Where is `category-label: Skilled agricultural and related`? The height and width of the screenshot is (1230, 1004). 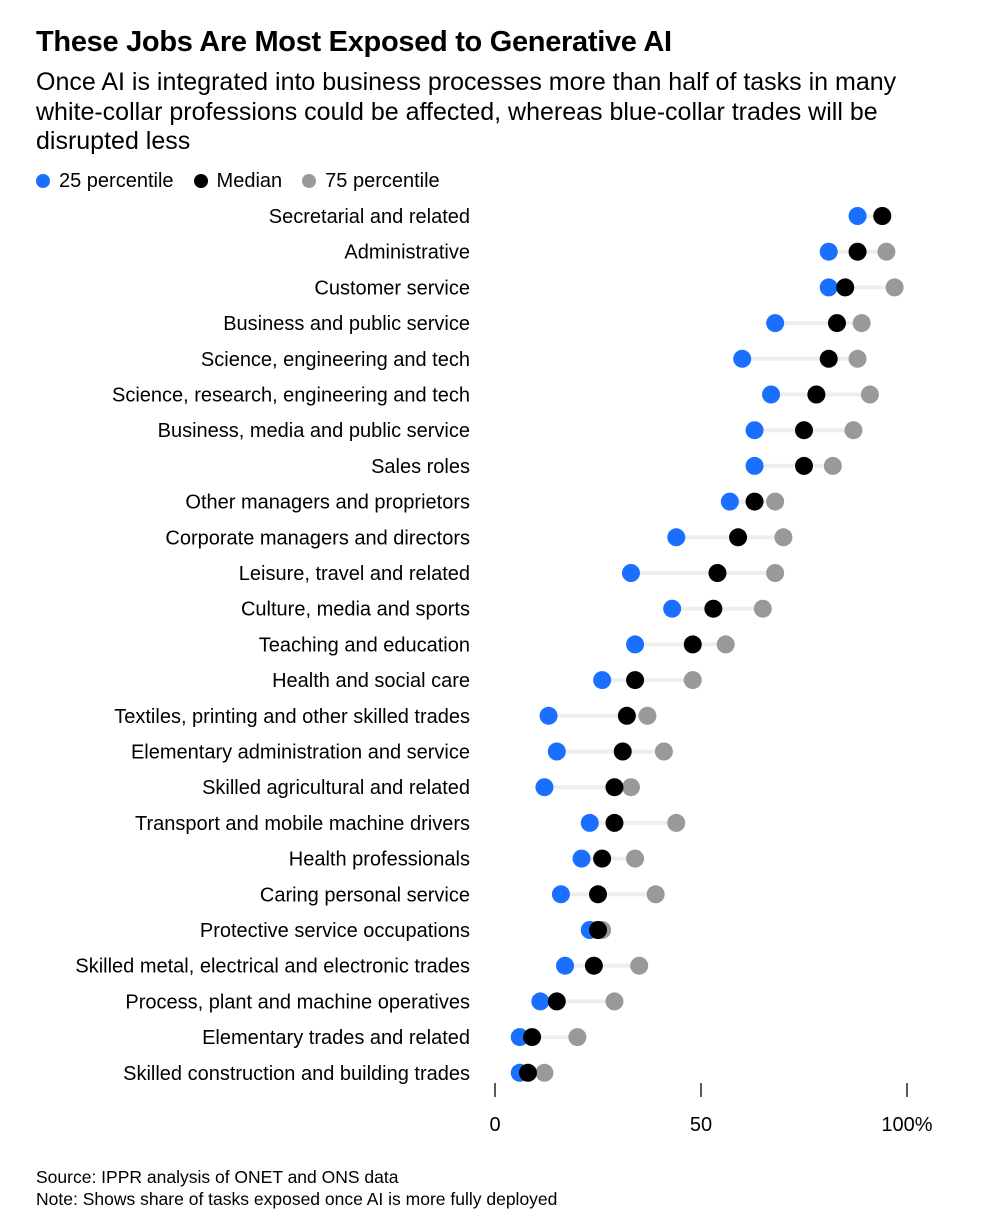 category-label: Skilled agricultural and related is located at coordinates (336, 788).